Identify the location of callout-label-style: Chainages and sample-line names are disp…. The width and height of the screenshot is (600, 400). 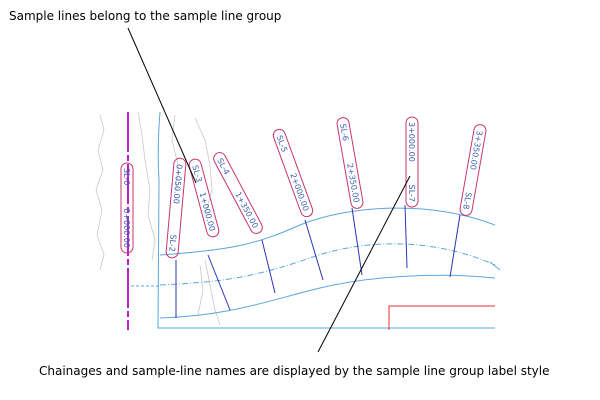
(294, 371).